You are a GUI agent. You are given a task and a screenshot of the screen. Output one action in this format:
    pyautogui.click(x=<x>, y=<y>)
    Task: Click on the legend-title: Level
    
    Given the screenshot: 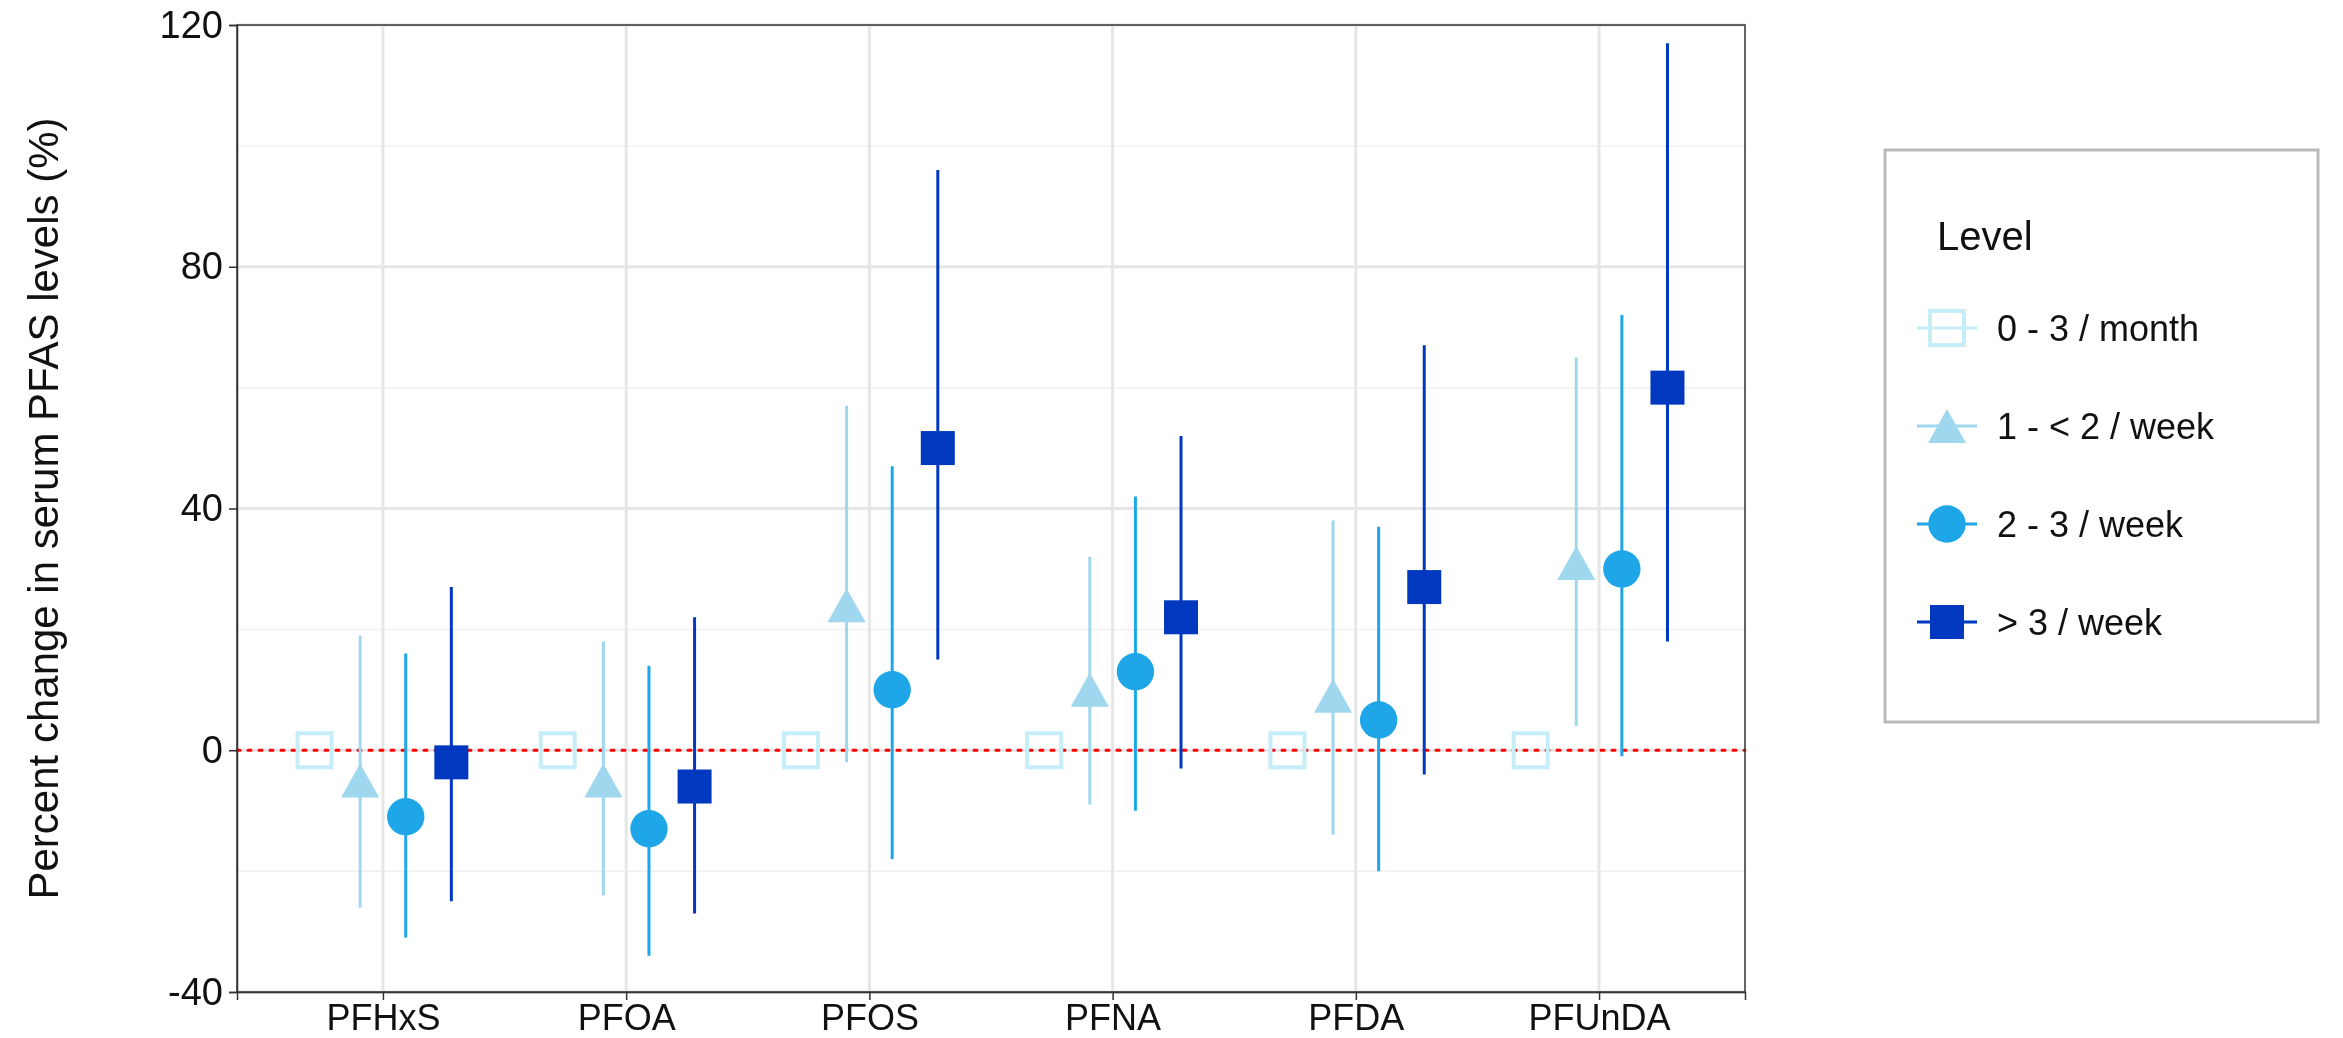 What is the action you would take?
    pyautogui.click(x=1985, y=236)
    